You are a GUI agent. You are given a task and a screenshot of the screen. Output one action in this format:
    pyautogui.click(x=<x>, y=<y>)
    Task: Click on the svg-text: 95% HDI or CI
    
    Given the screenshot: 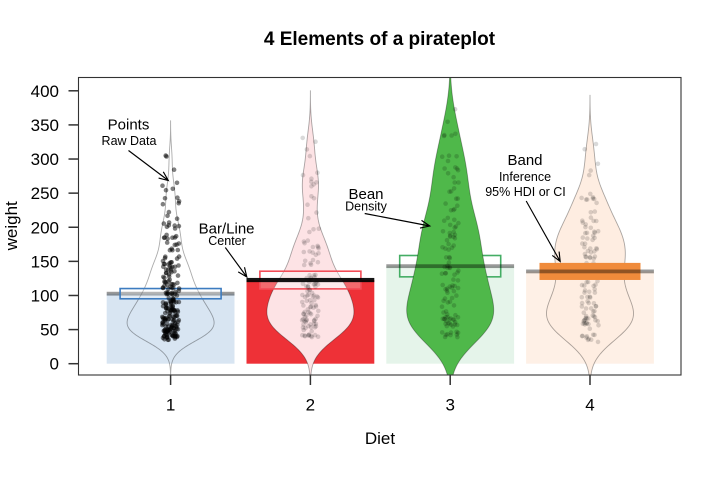 What is the action you would take?
    pyautogui.click(x=525, y=192)
    